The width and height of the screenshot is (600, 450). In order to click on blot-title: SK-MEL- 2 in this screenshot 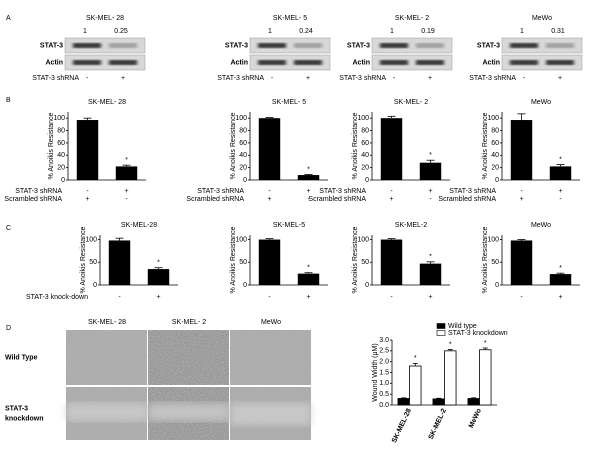, I will do `click(412, 18)`.